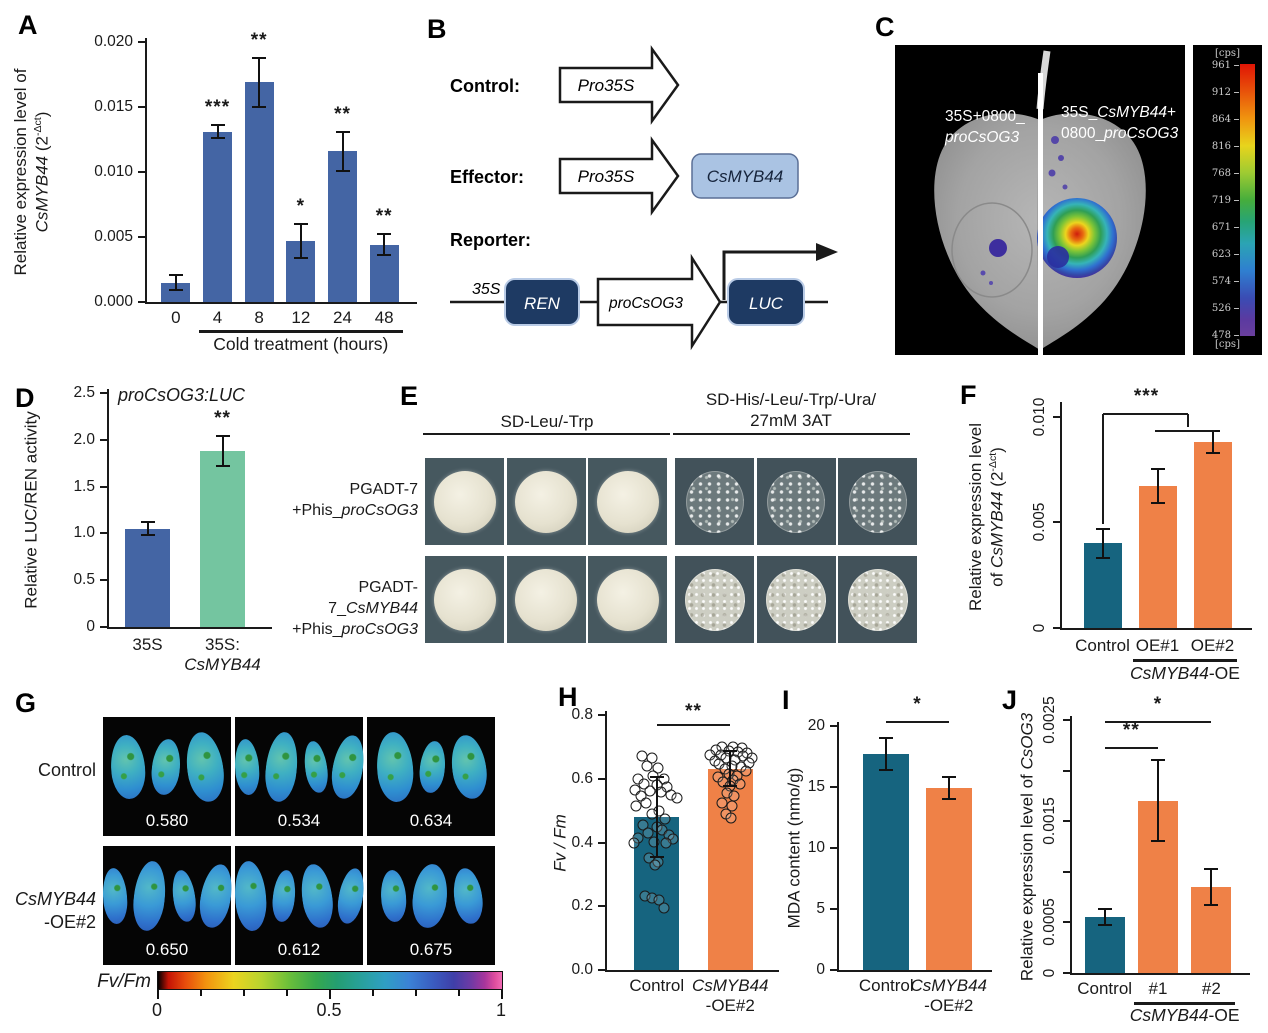 The image size is (1268, 1033). I want to click on panel-c-luciferase-image: C, so click(1064, 187).